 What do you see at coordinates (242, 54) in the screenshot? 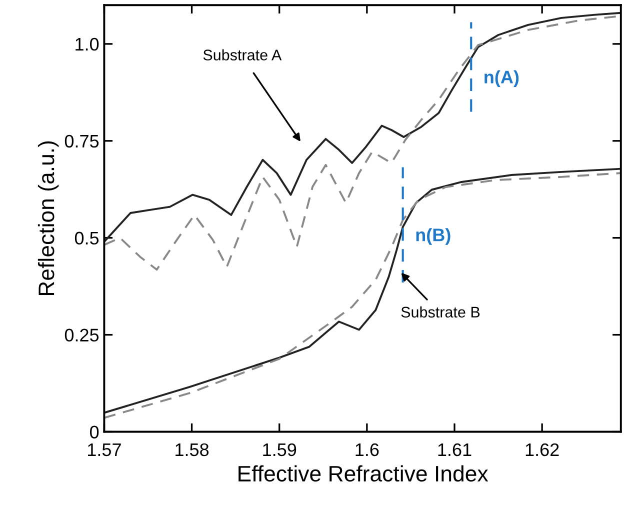
I see `annotation: Substrate A` at bounding box center [242, 54].